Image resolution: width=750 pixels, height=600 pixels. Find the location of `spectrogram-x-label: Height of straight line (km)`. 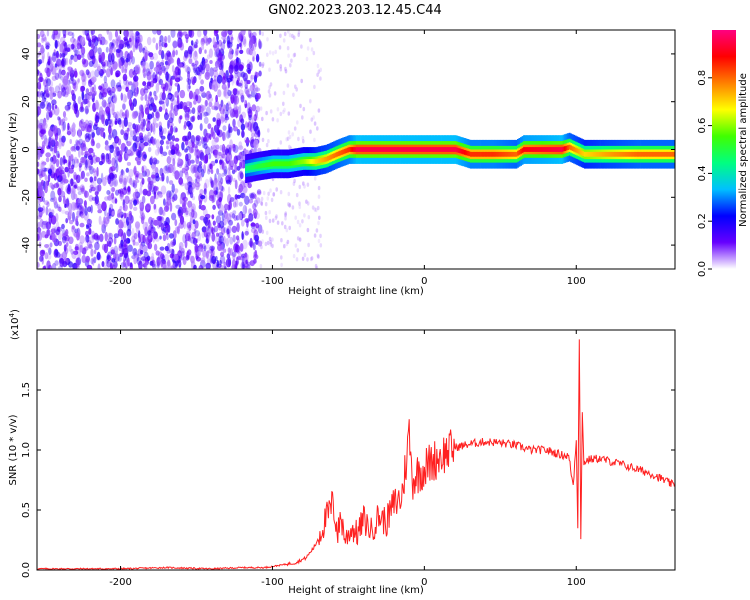

spectrogram-x-label: Height of straight line (km) is located at coordinates (356, 291).